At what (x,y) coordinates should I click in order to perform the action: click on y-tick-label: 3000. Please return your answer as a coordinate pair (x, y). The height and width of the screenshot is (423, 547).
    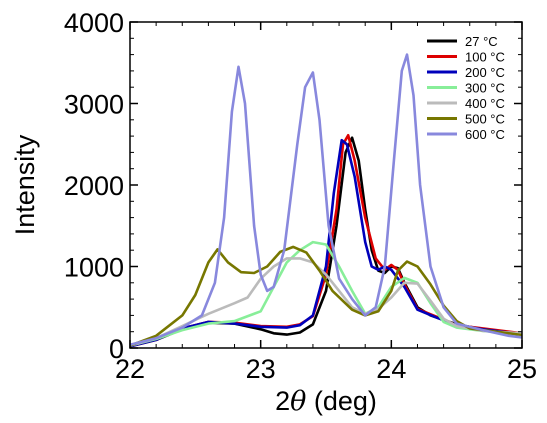
    Looking at the image, I should click on (94, 105).